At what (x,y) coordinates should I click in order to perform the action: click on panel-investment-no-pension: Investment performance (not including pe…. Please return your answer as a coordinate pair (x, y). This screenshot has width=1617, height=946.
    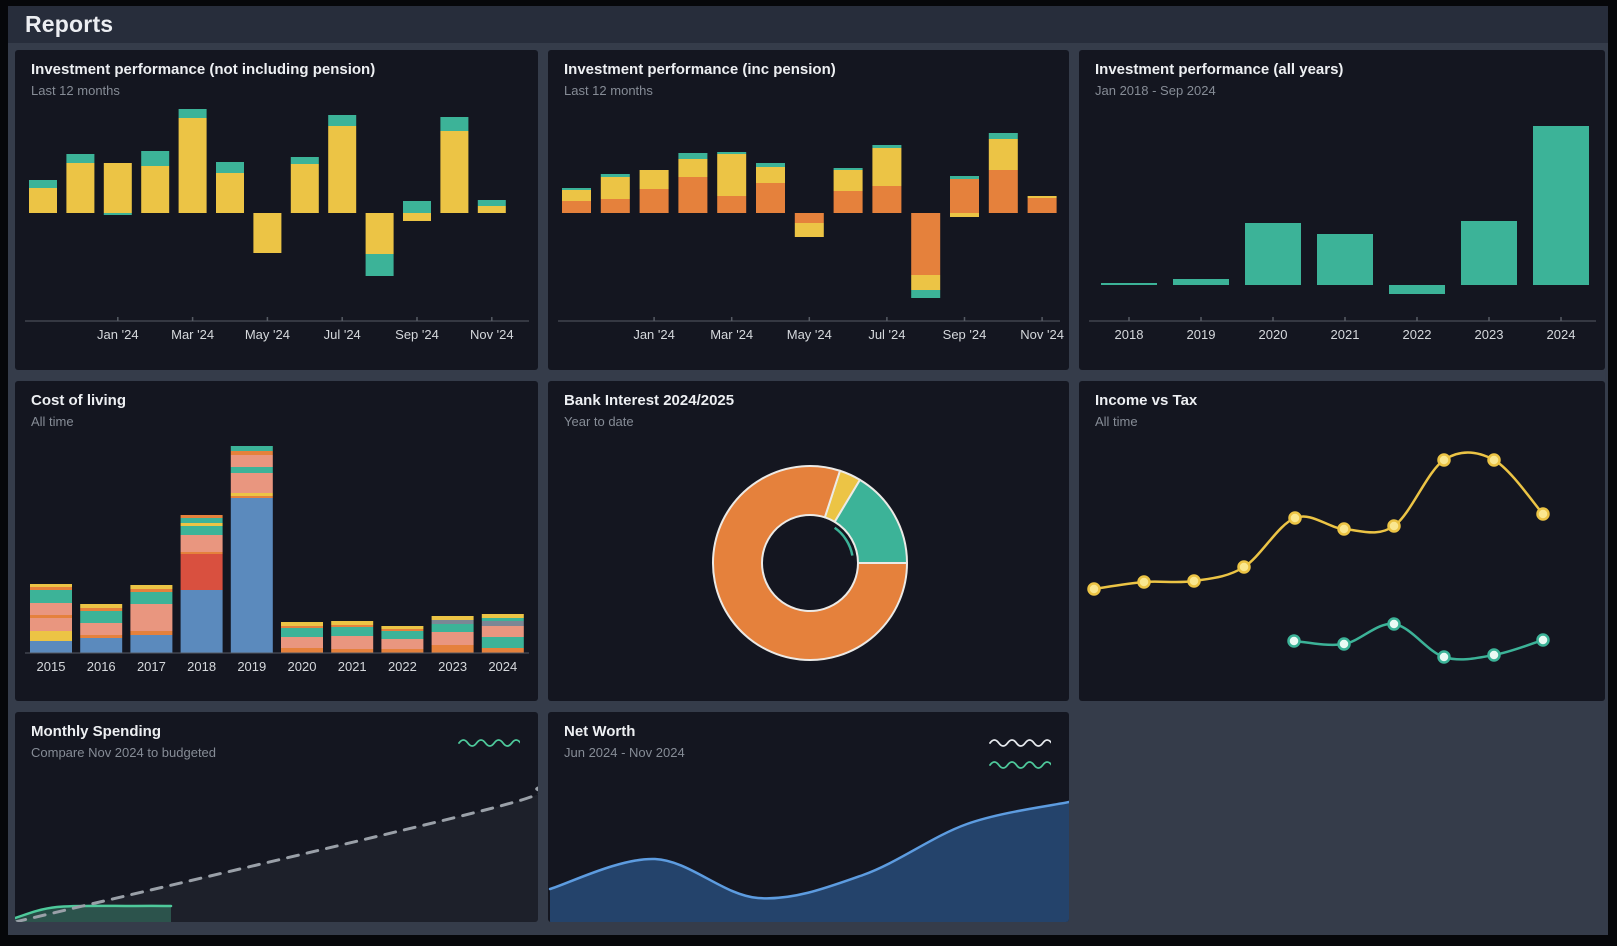
    Looking at the image, I should click on (276, 210).